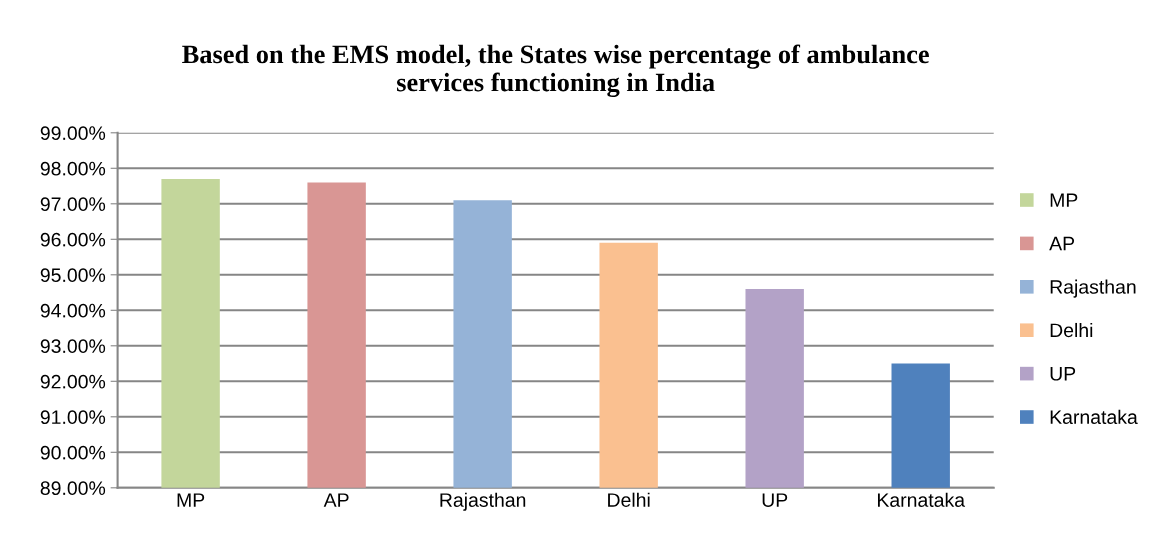  I want to click on y-tick-label: 96.00%, so click(73, 239).